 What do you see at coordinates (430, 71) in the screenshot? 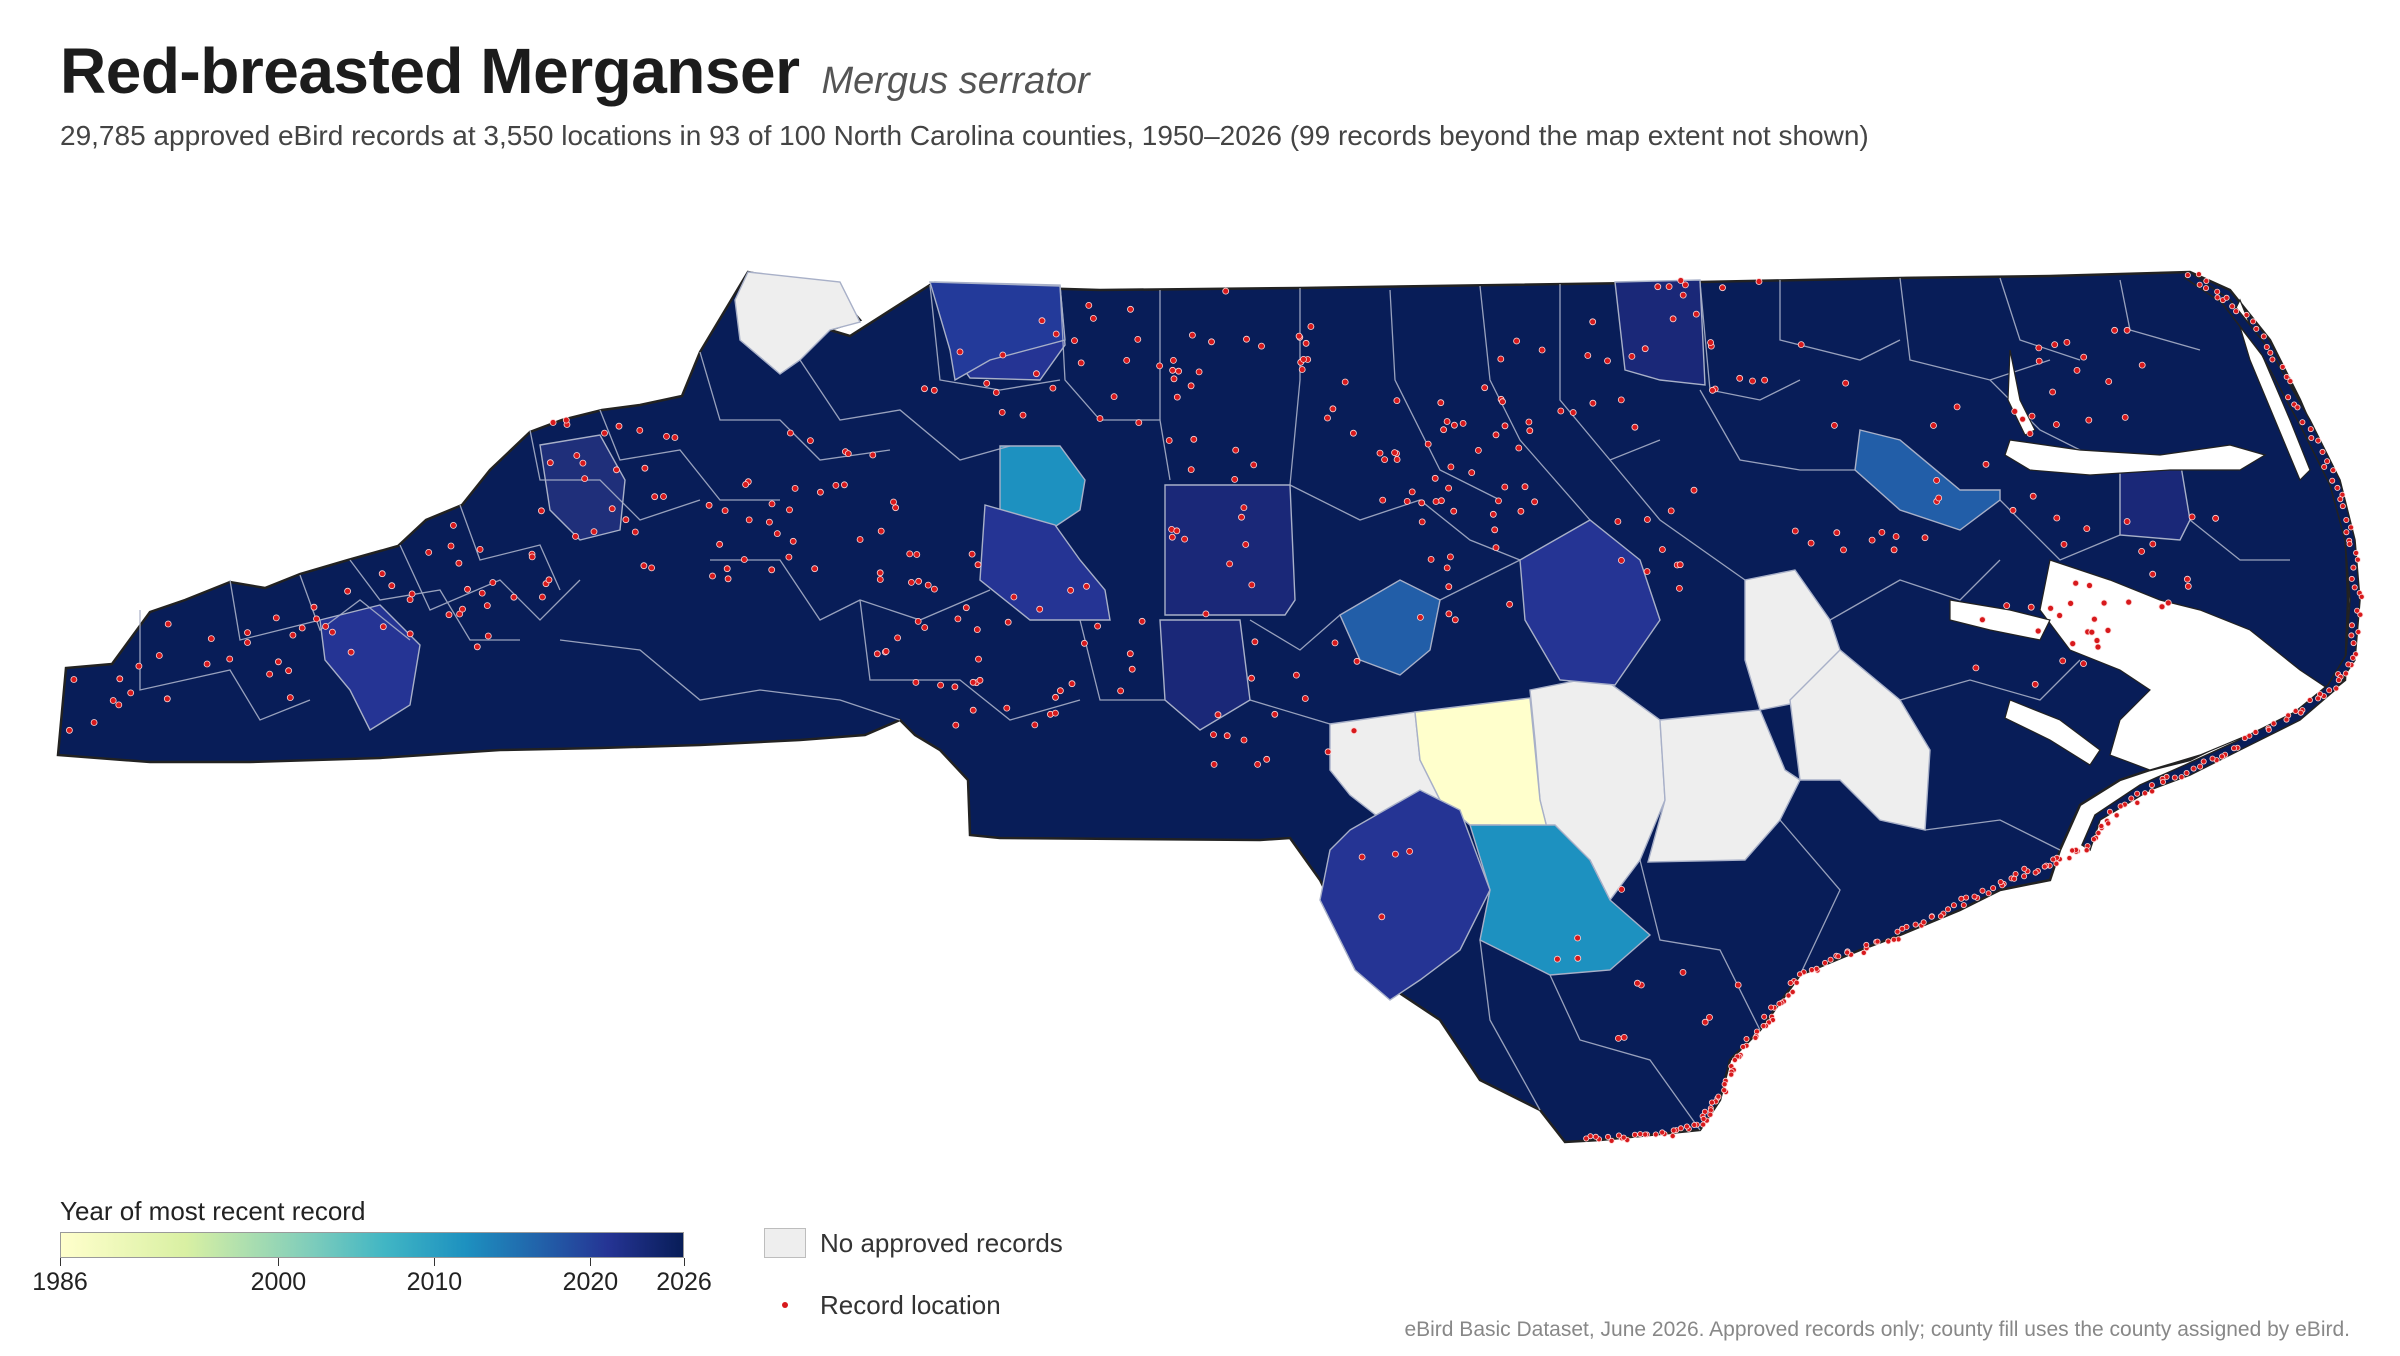
I see `map-title: Red-breasted Merganser` at bounding box center [430, 71].